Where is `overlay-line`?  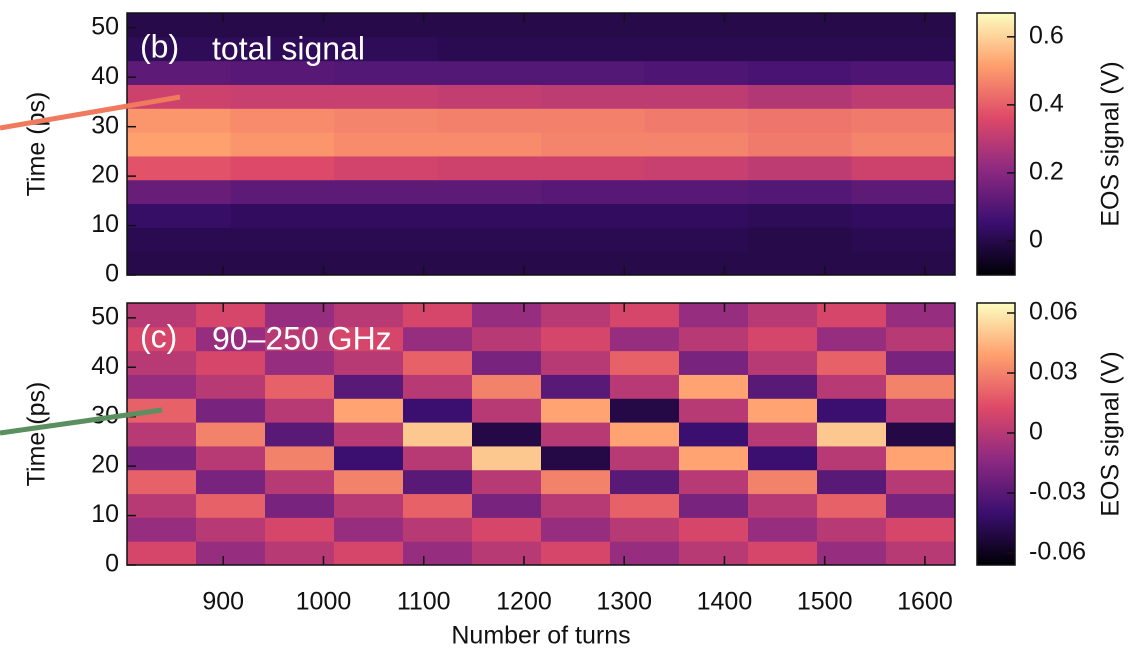 overlay-line is located at coordinates (90, 112).